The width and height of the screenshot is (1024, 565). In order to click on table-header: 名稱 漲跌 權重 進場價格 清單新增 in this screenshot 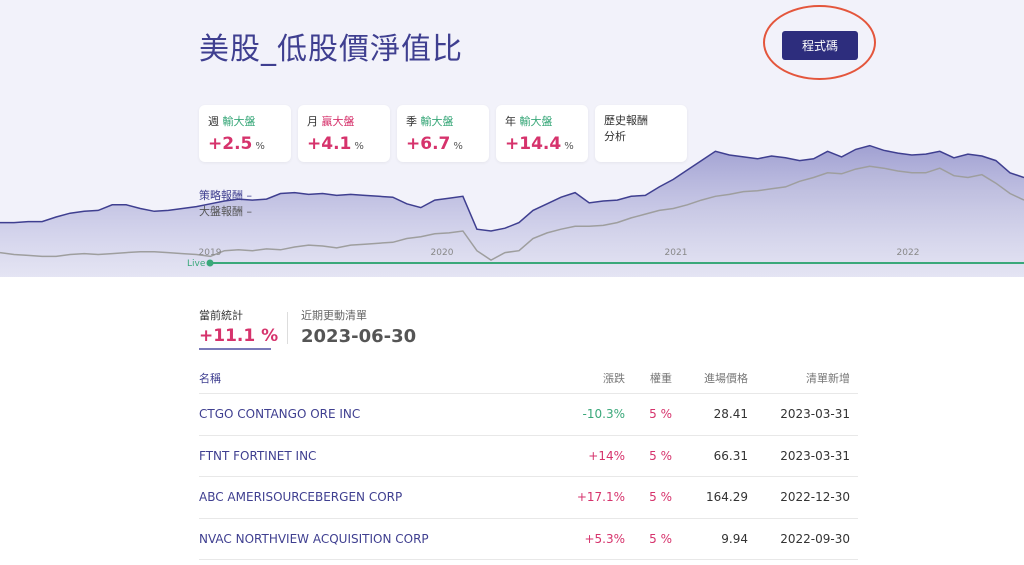, I will do `click(528, 378)`.